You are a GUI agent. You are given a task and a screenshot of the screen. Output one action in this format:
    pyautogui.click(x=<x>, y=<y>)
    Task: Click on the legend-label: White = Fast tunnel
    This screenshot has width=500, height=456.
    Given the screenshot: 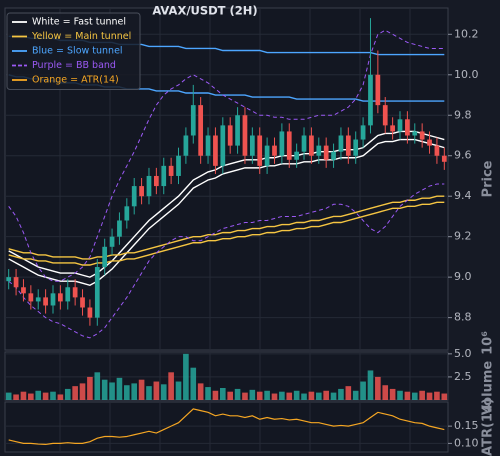 What is the action you would take?
    pyautogui.click(x=79, y=22)
    